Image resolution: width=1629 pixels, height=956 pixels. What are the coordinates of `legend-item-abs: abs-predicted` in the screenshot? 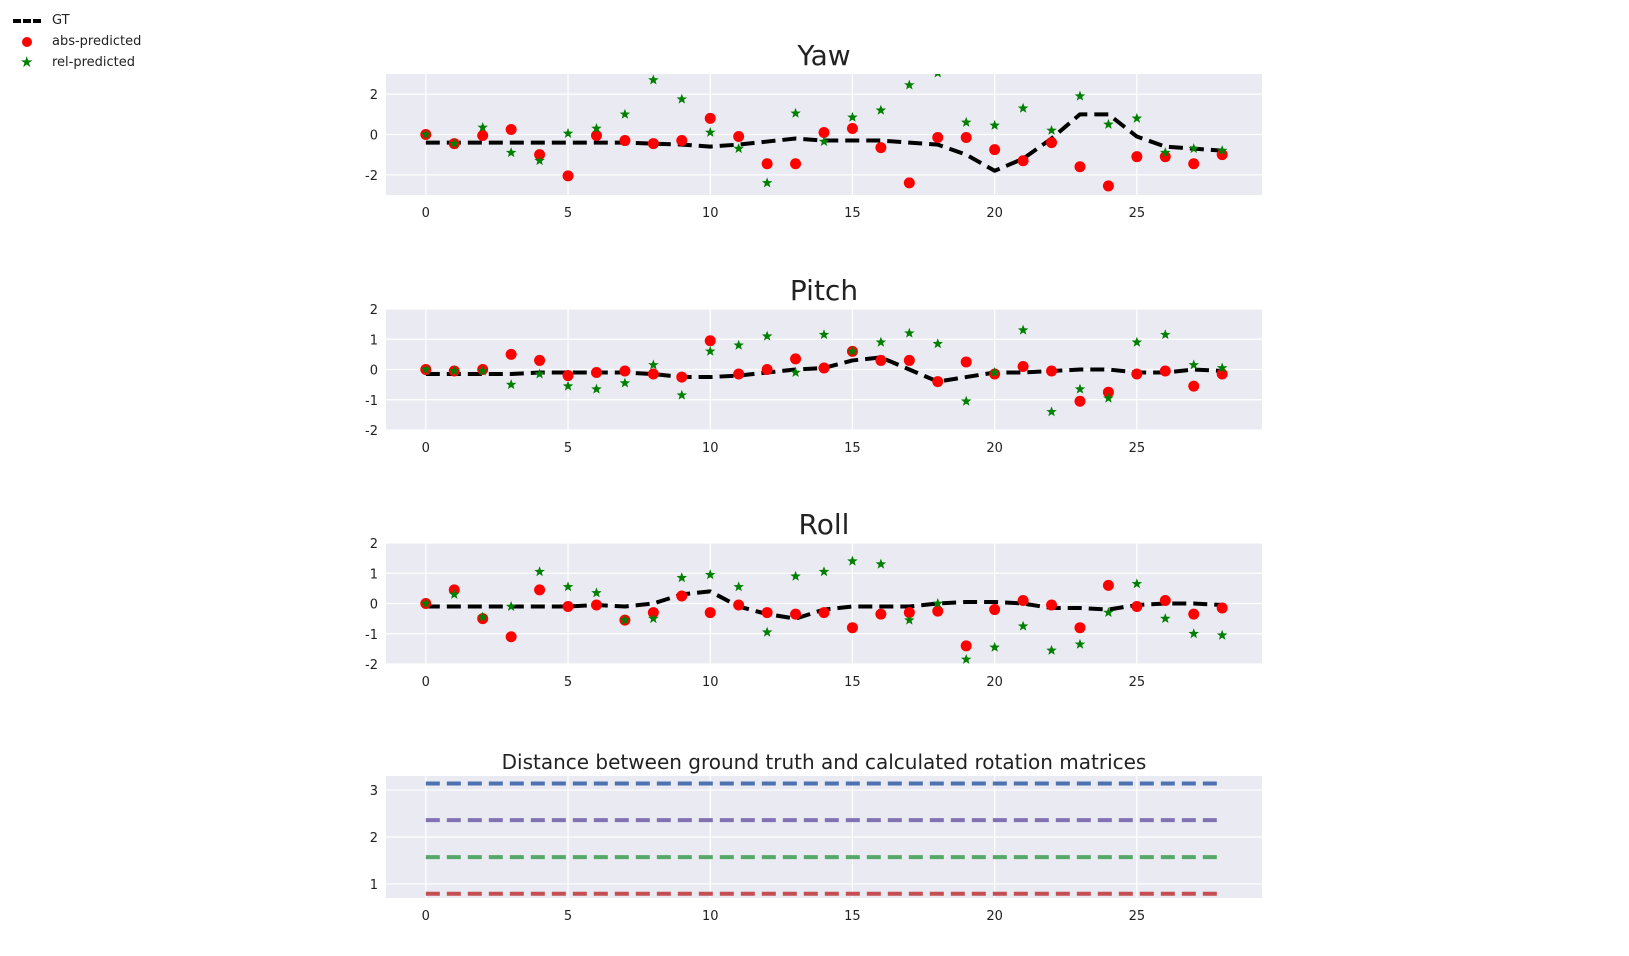 It's located at (76, 41).